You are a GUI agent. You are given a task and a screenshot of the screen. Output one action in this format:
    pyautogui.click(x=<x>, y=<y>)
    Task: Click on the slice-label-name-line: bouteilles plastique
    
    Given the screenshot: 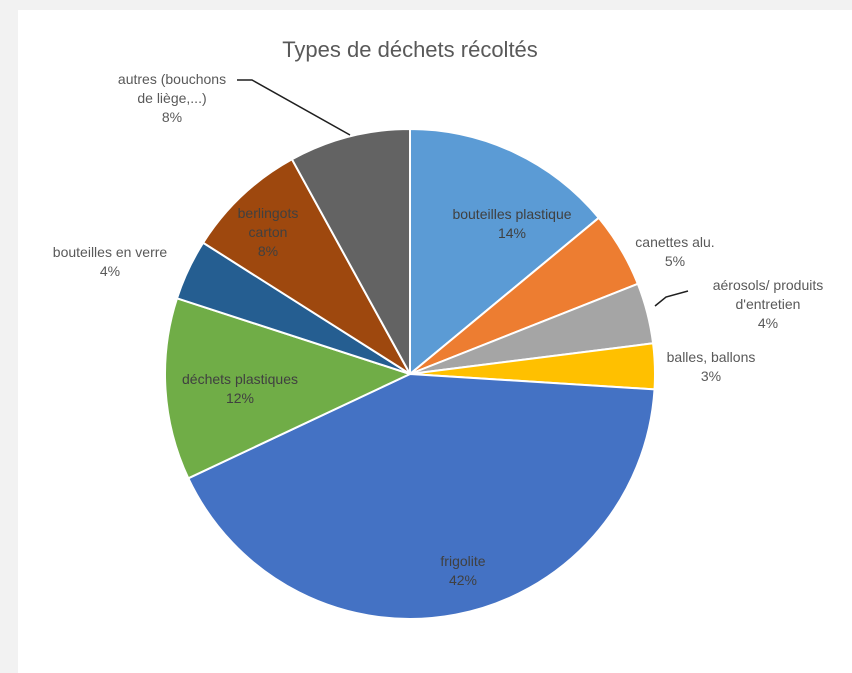 What is the action you would take?
    pyautogui.click(x=511, y=214)
    